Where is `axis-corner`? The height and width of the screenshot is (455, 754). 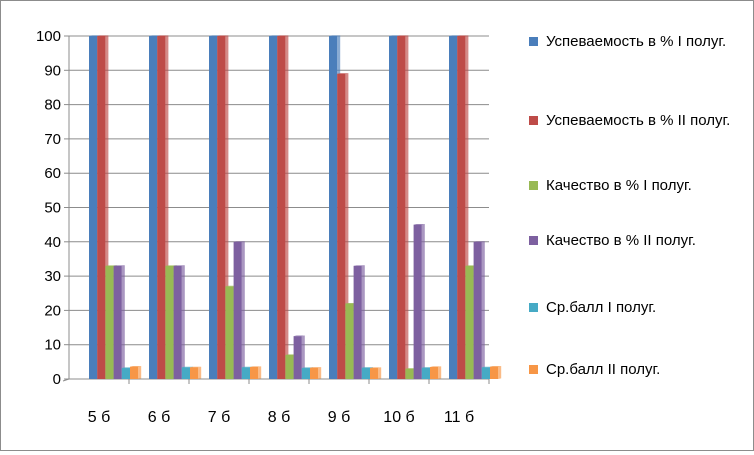 axis-corner is located at coordinates (66, 380).